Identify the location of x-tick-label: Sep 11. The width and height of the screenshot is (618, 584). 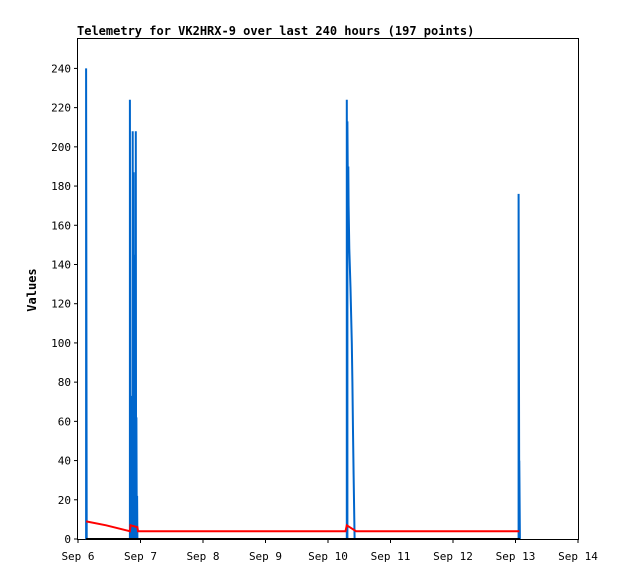
(391, 556).